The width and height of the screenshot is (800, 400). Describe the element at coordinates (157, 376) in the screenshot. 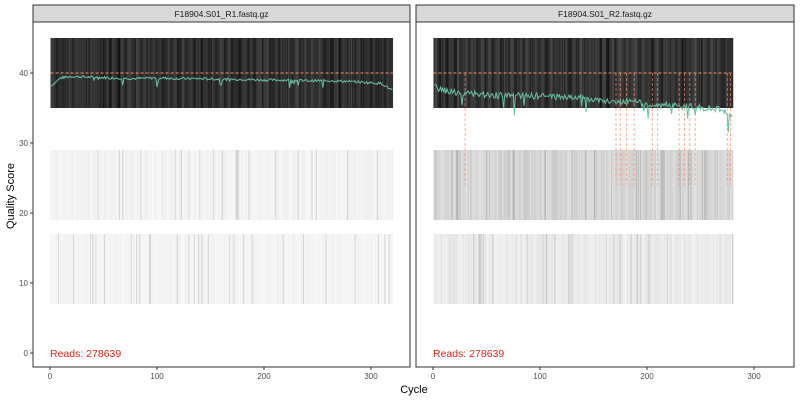

I see `x-tick-label: 100` at that location.